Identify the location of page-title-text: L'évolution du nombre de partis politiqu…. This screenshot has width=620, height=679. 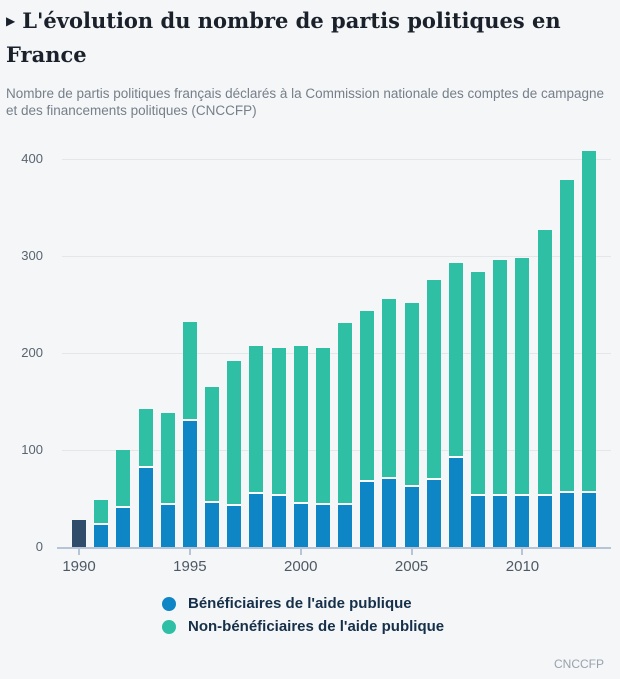
(283, 37).